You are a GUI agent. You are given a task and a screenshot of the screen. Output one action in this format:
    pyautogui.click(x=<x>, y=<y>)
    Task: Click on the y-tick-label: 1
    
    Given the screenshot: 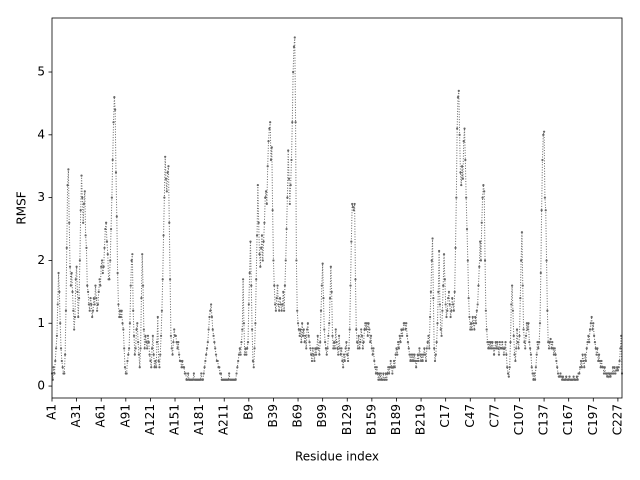 What is the action you would take?
    pyautogui.click(x=41, y=323)
    